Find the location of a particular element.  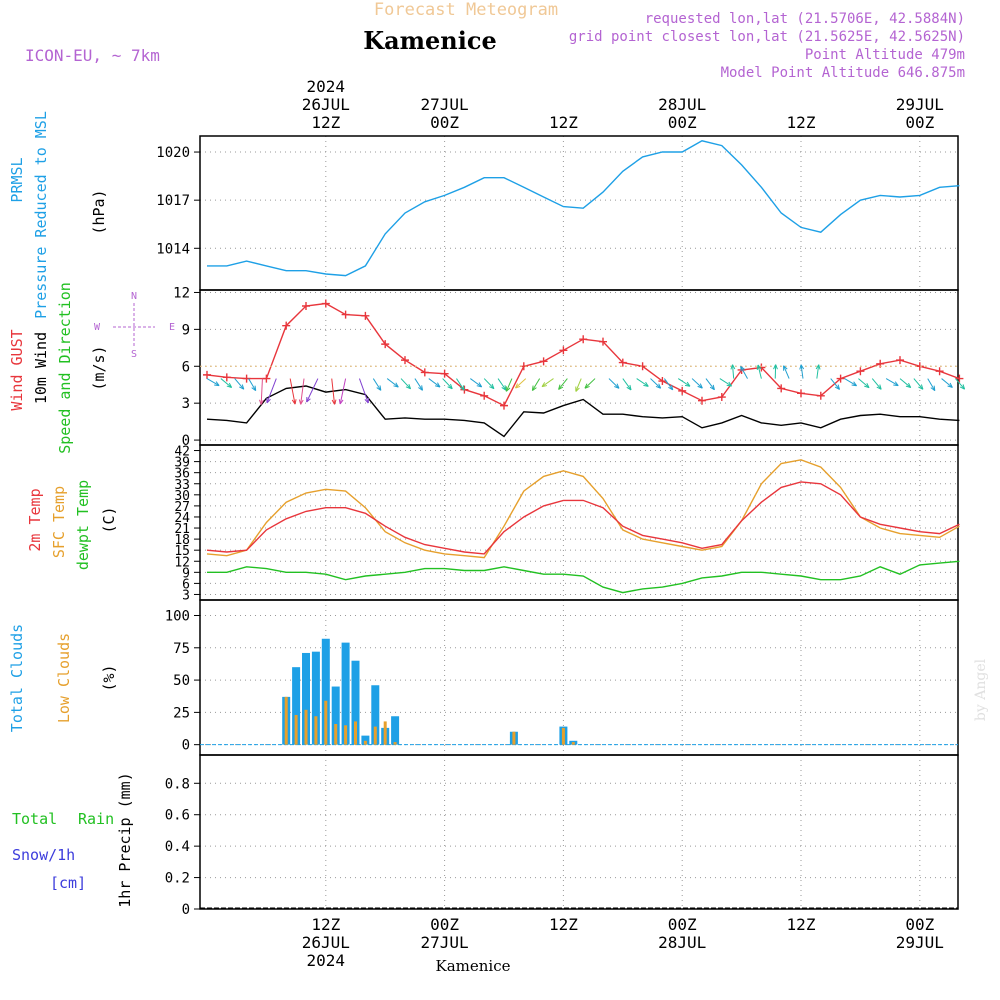

wind-label: 10m Wind is located at coordinates (41, 368).